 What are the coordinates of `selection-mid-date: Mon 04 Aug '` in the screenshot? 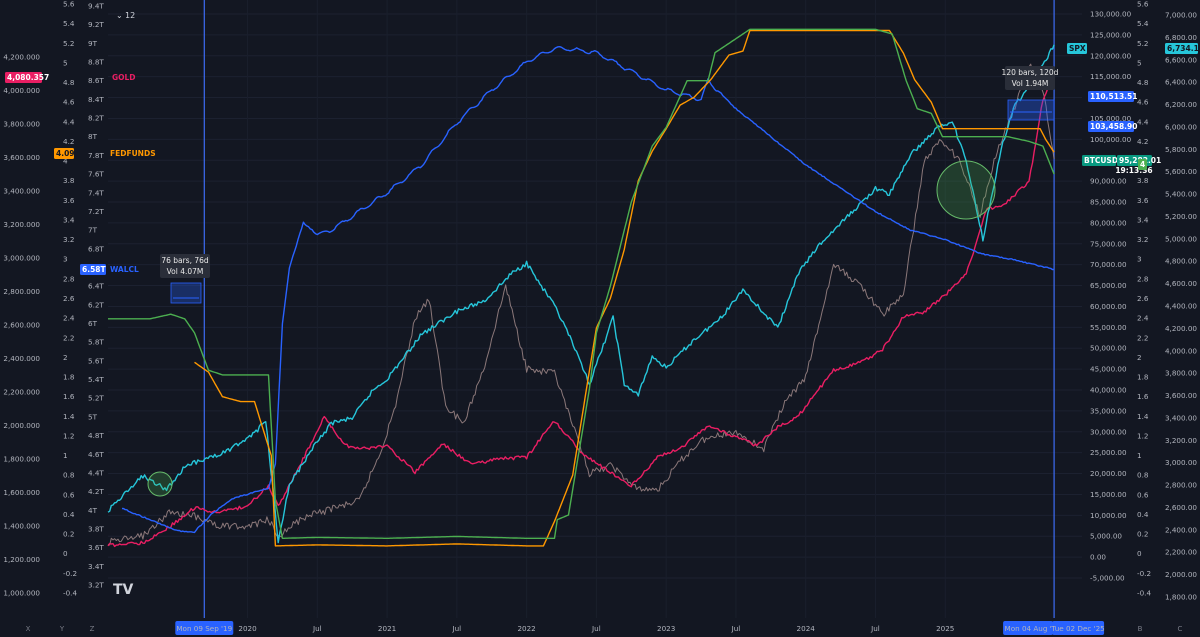 It's located at (1028, 628).